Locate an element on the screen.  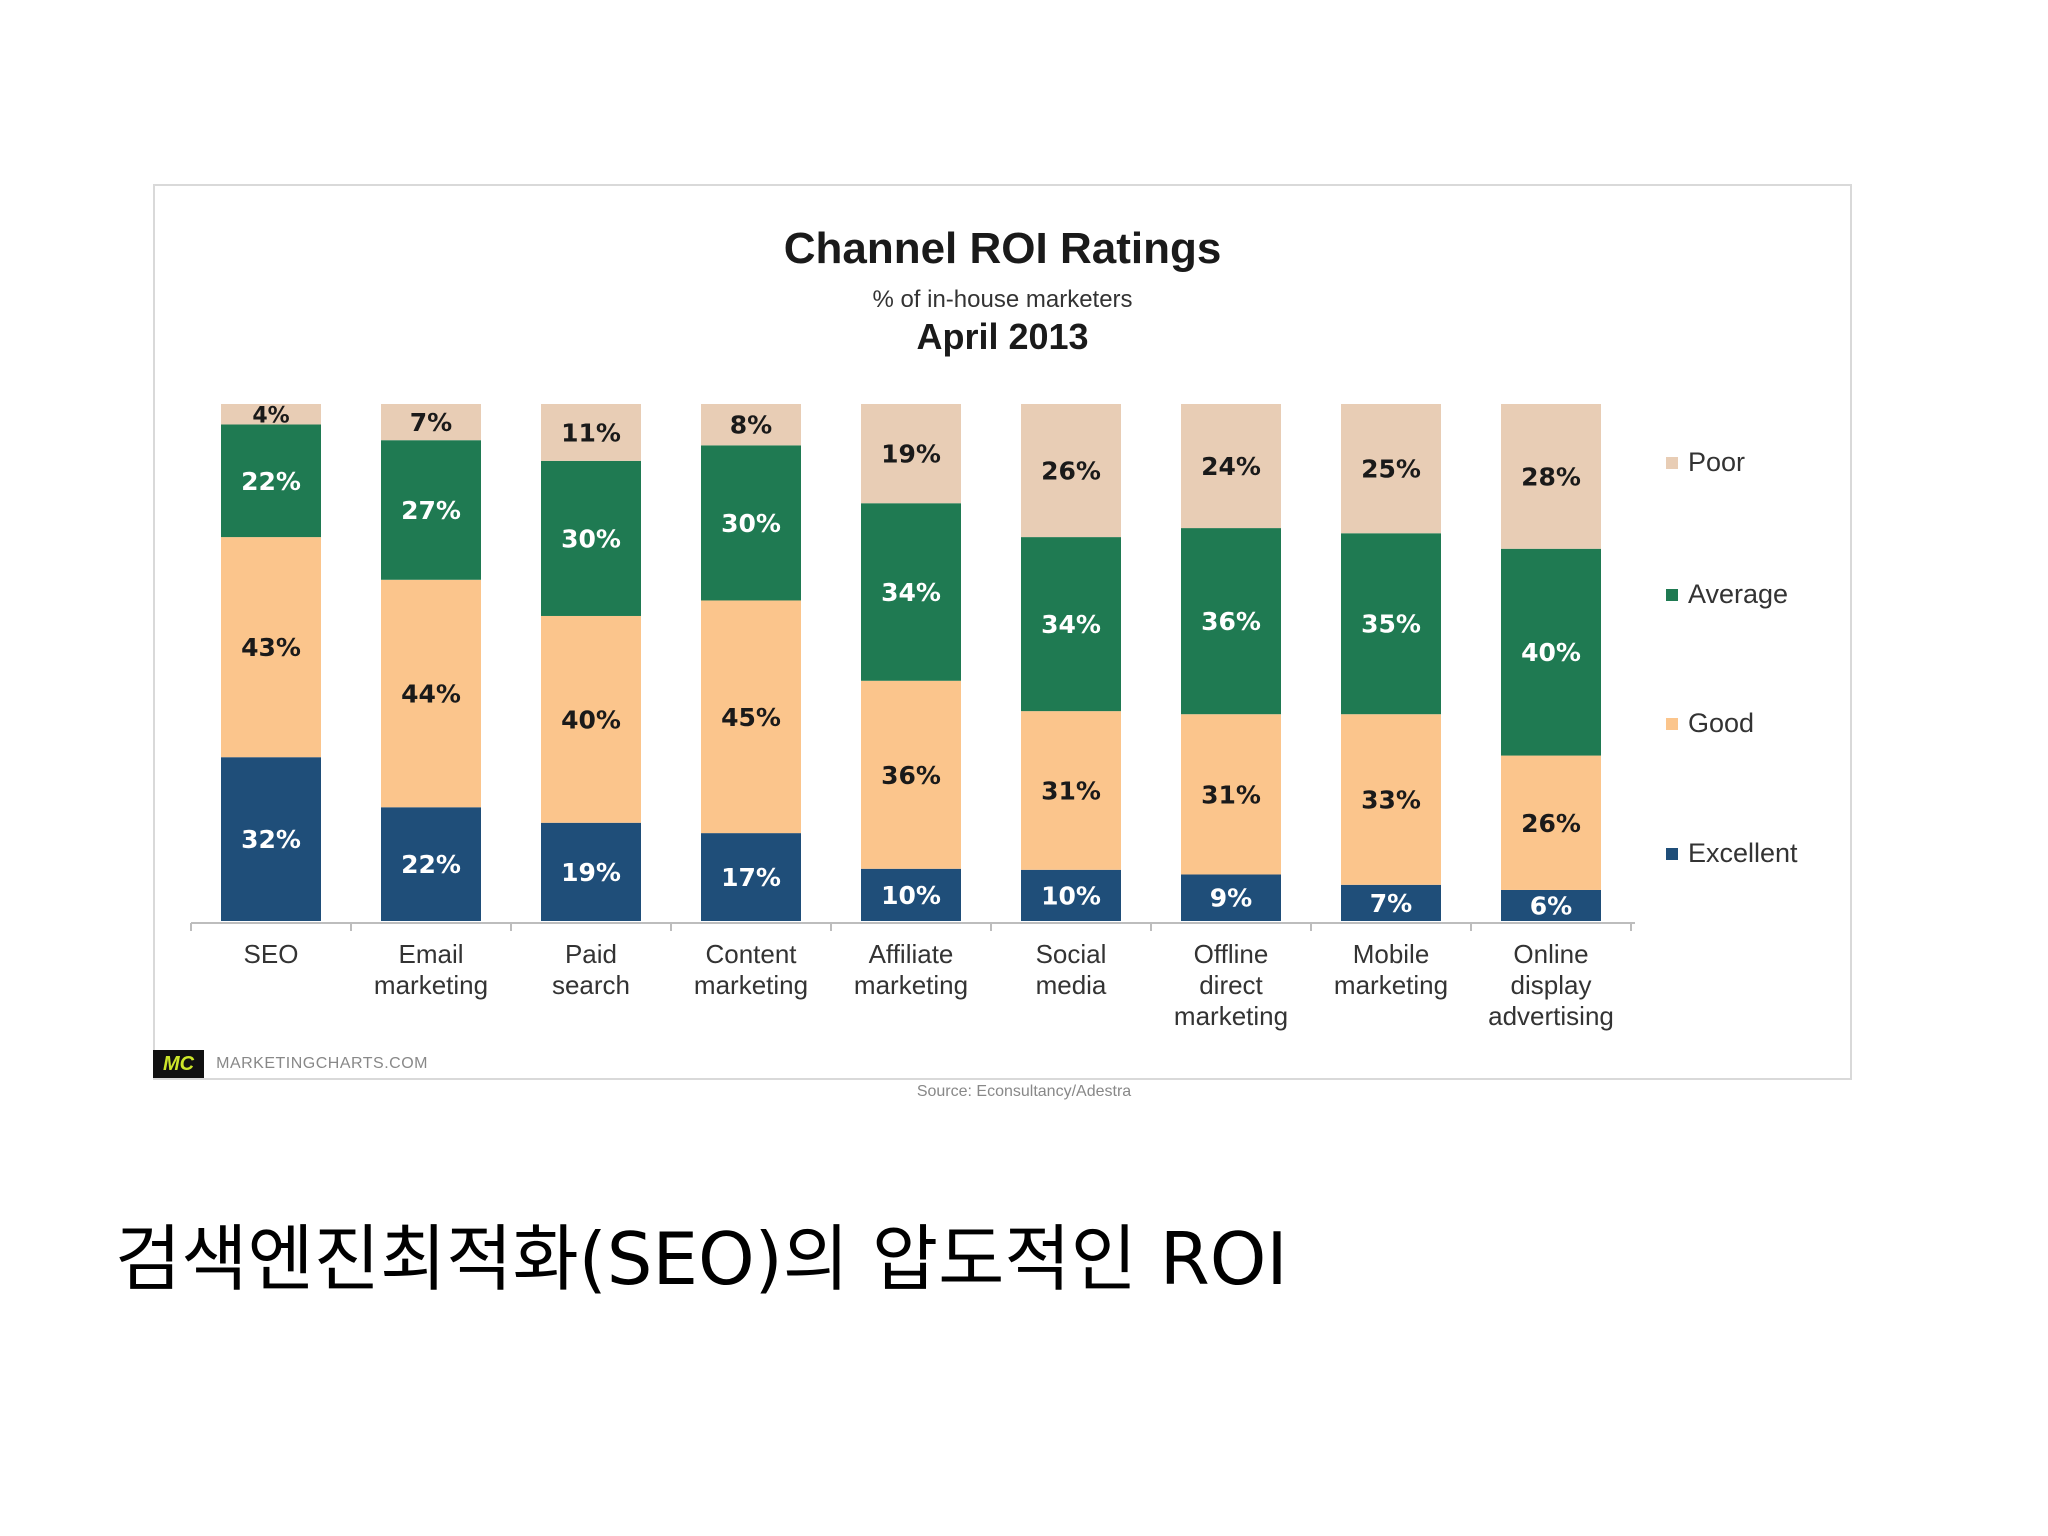
bar-value-label: 11% is located at coordinates (591, 432).